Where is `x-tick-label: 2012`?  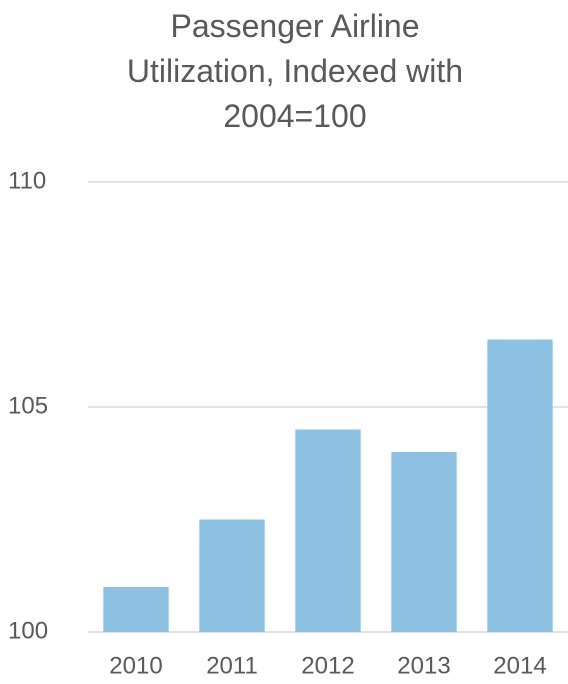
x-tick-label: 2012 is located at coordinates (327, 665).